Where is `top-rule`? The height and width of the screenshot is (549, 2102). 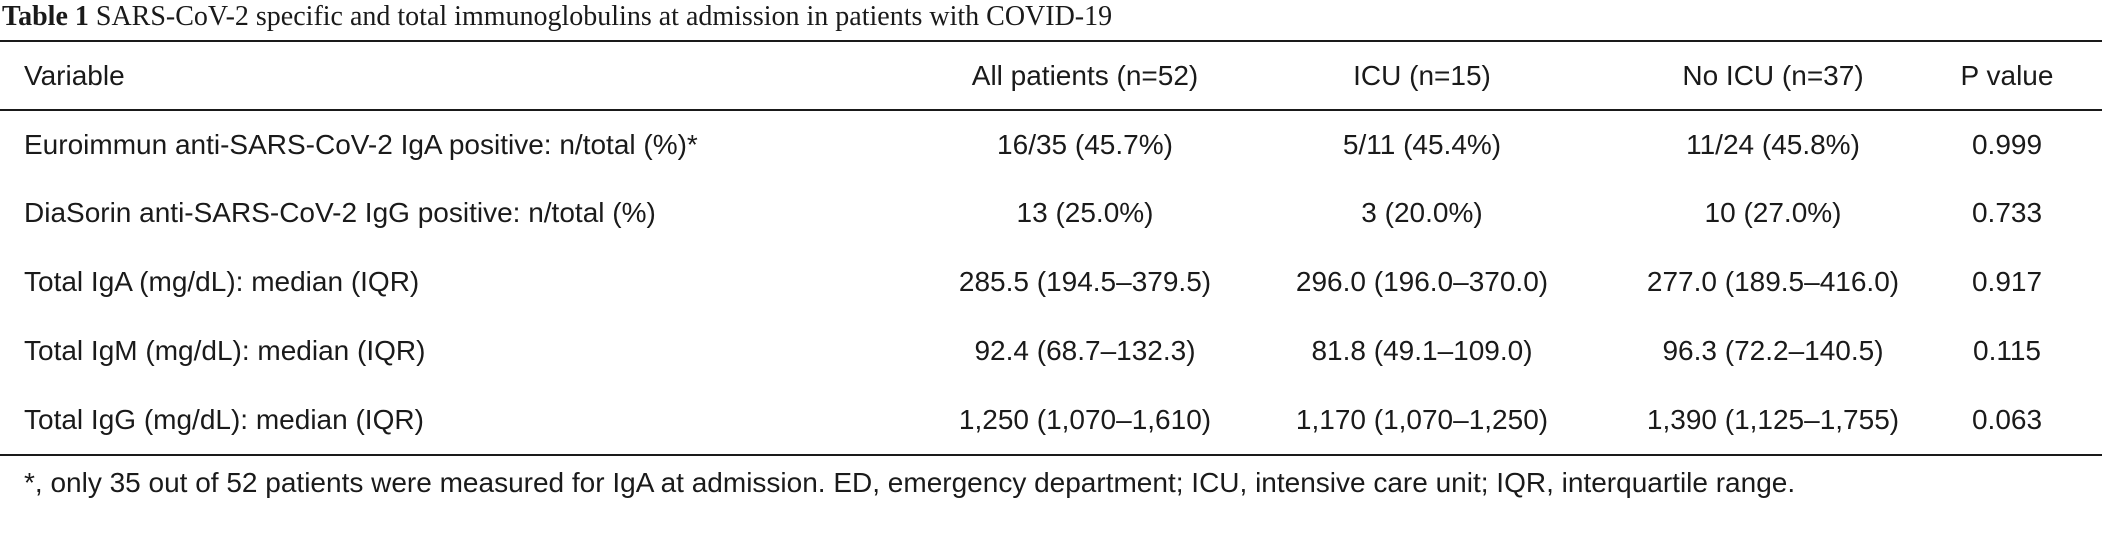 top-rule is located at coordinates (1051, 41).